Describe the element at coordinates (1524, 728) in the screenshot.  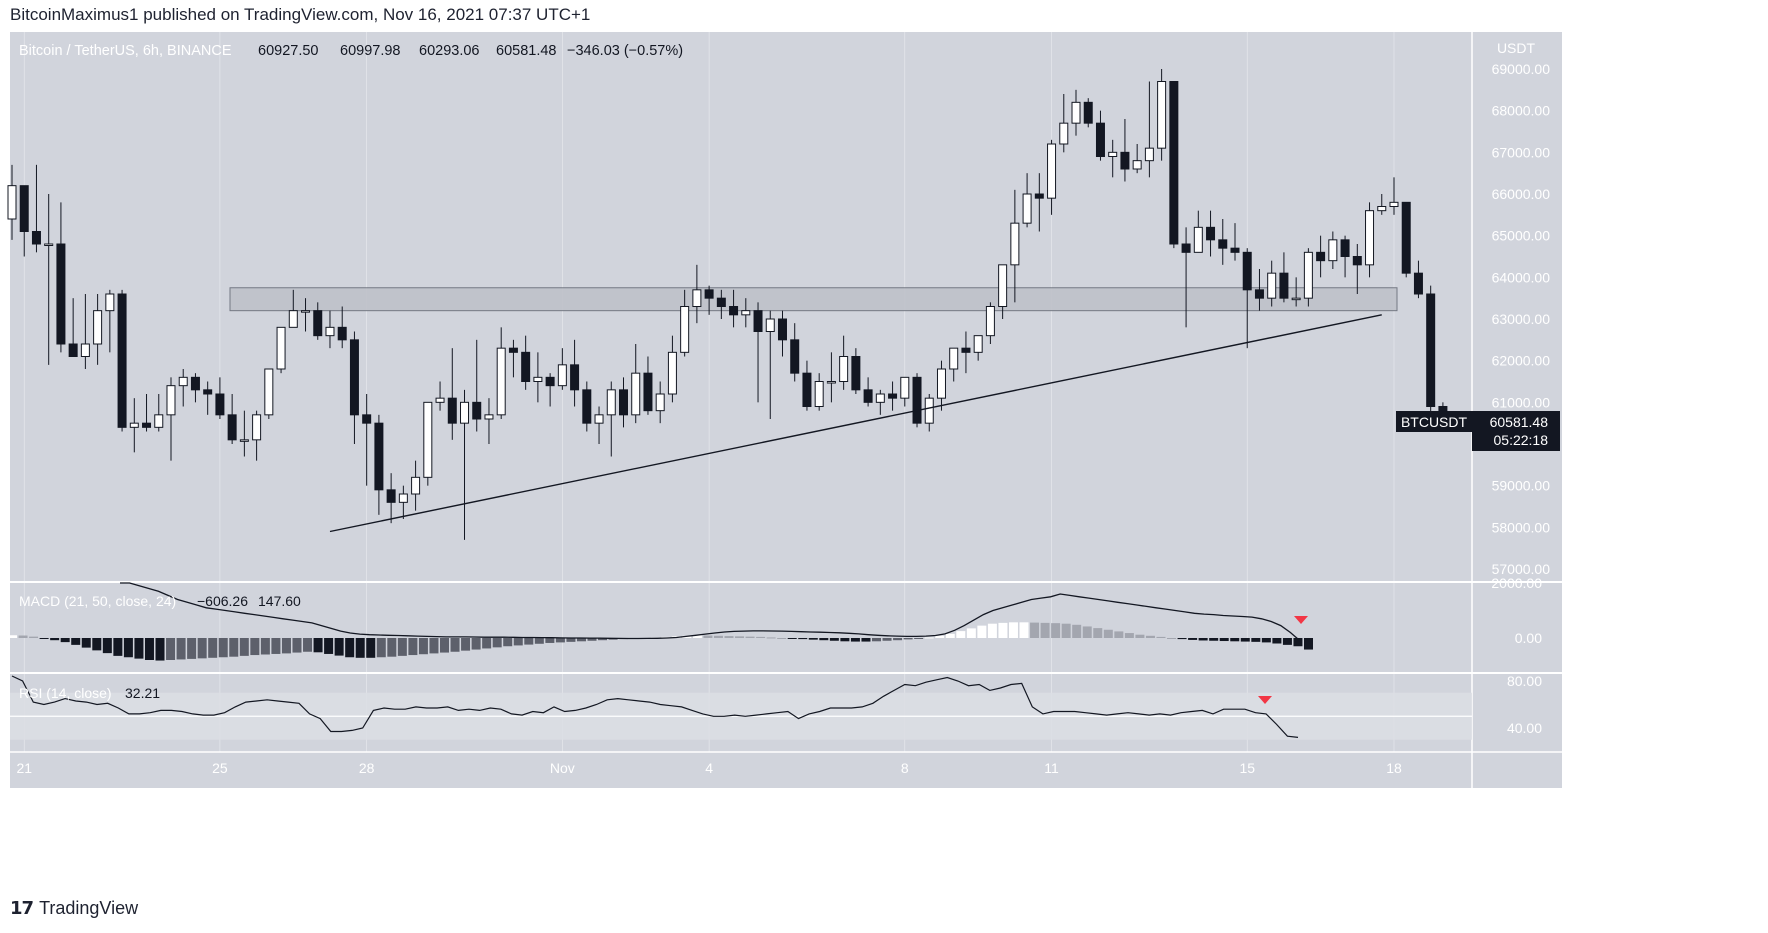
I see `rsi-tick-label: 40.00` at that location.